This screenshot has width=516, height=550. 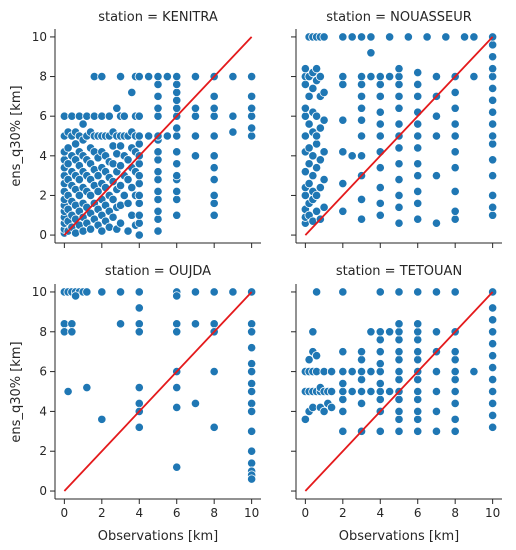 I want to click on y-tick-label: 2, so click(x=43, y=195).